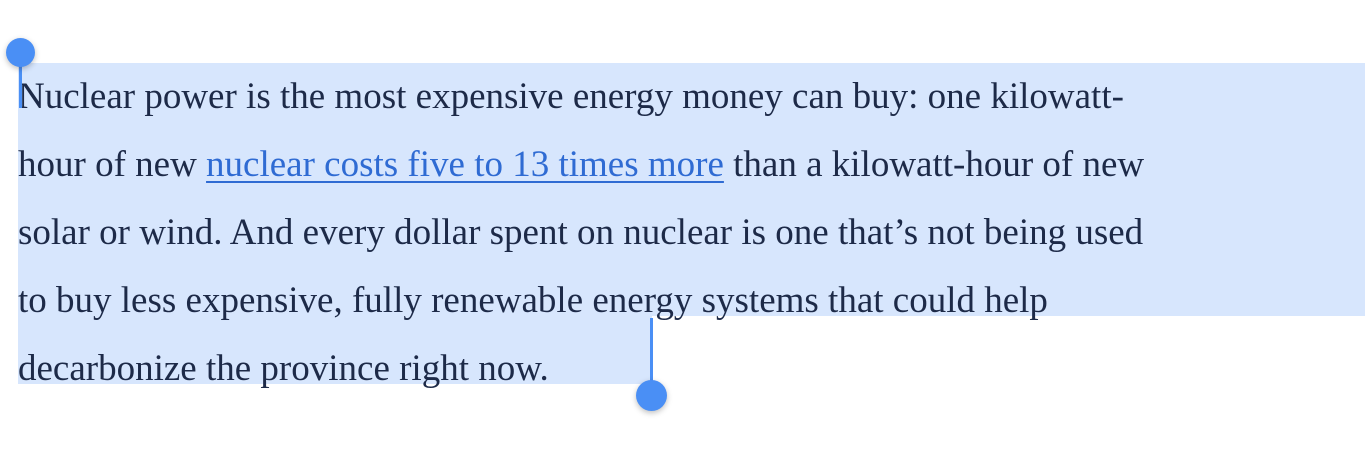  What do you see at coordinates (283, 368) in the screenshot?
I see `text-line: decarbonize the province right now.` at bounding box center [283, 368].